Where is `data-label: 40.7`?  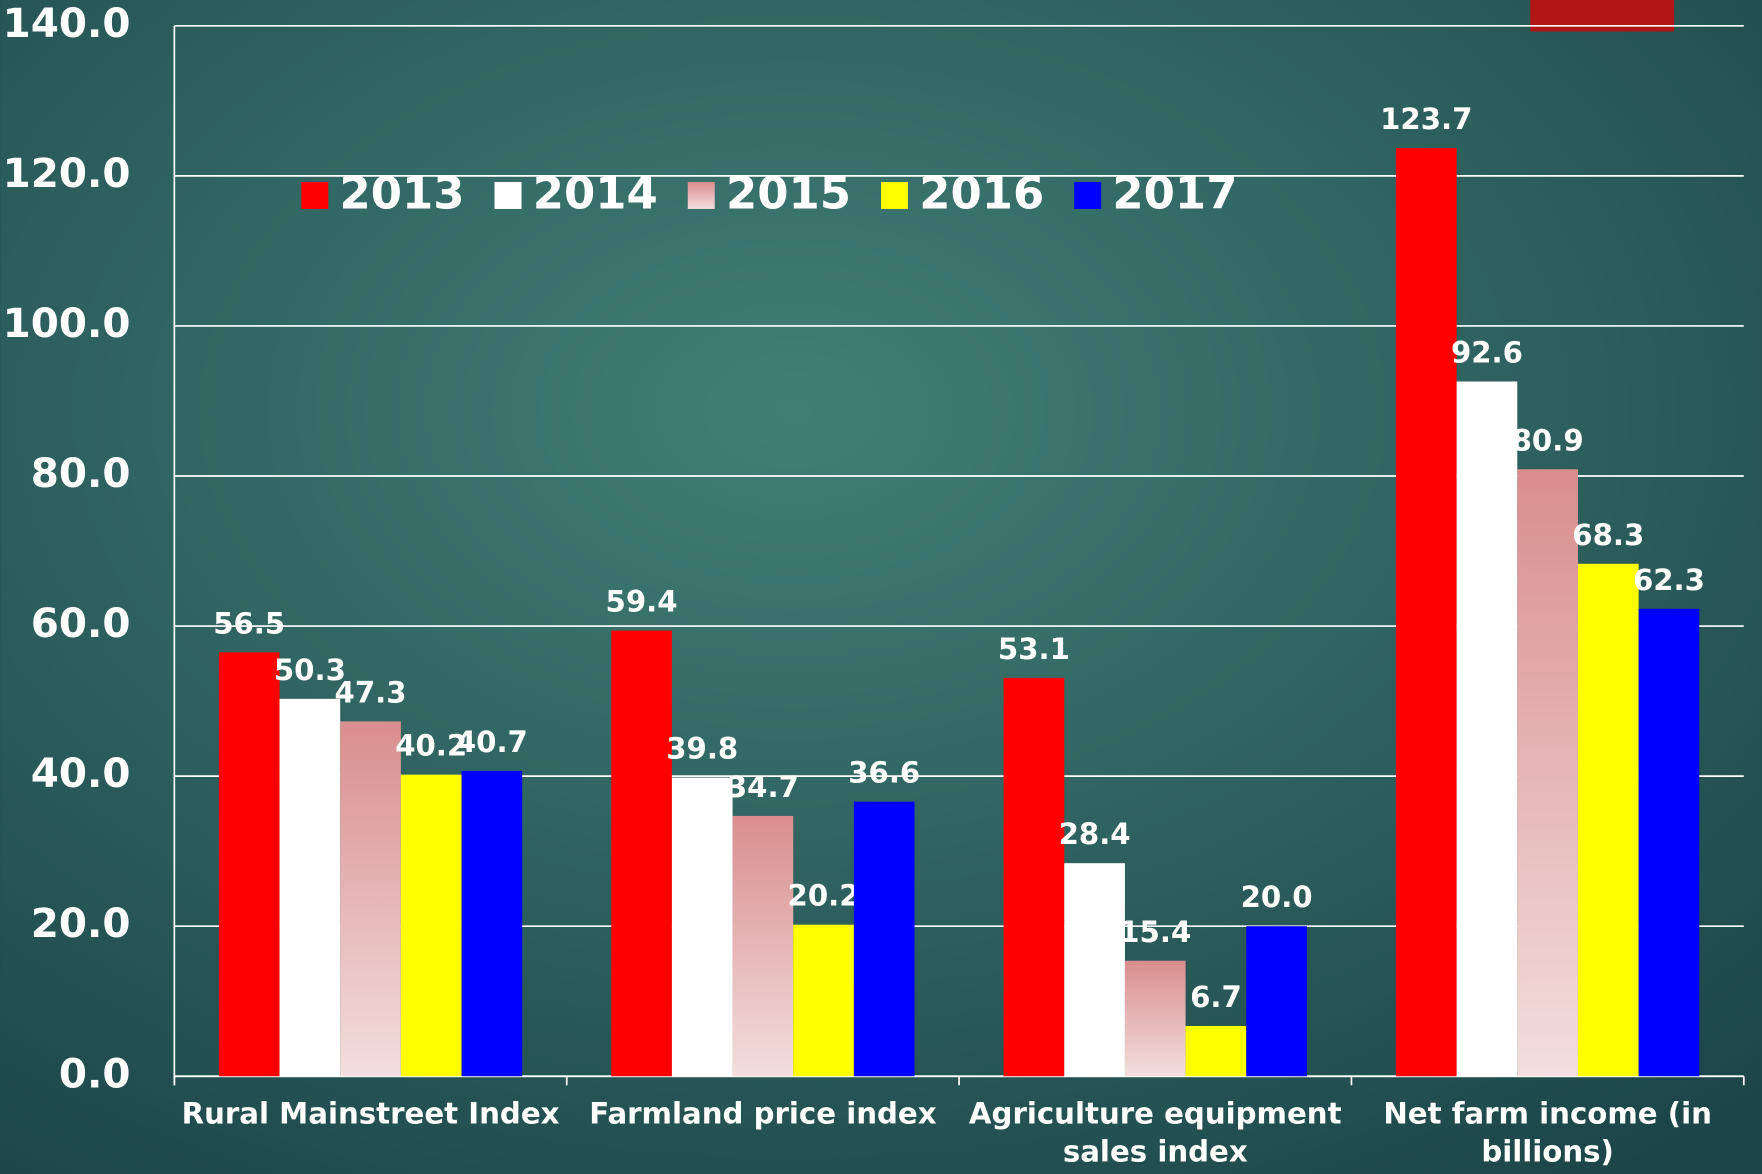
data-label: 40.7 is located at coordinates (492, 742).